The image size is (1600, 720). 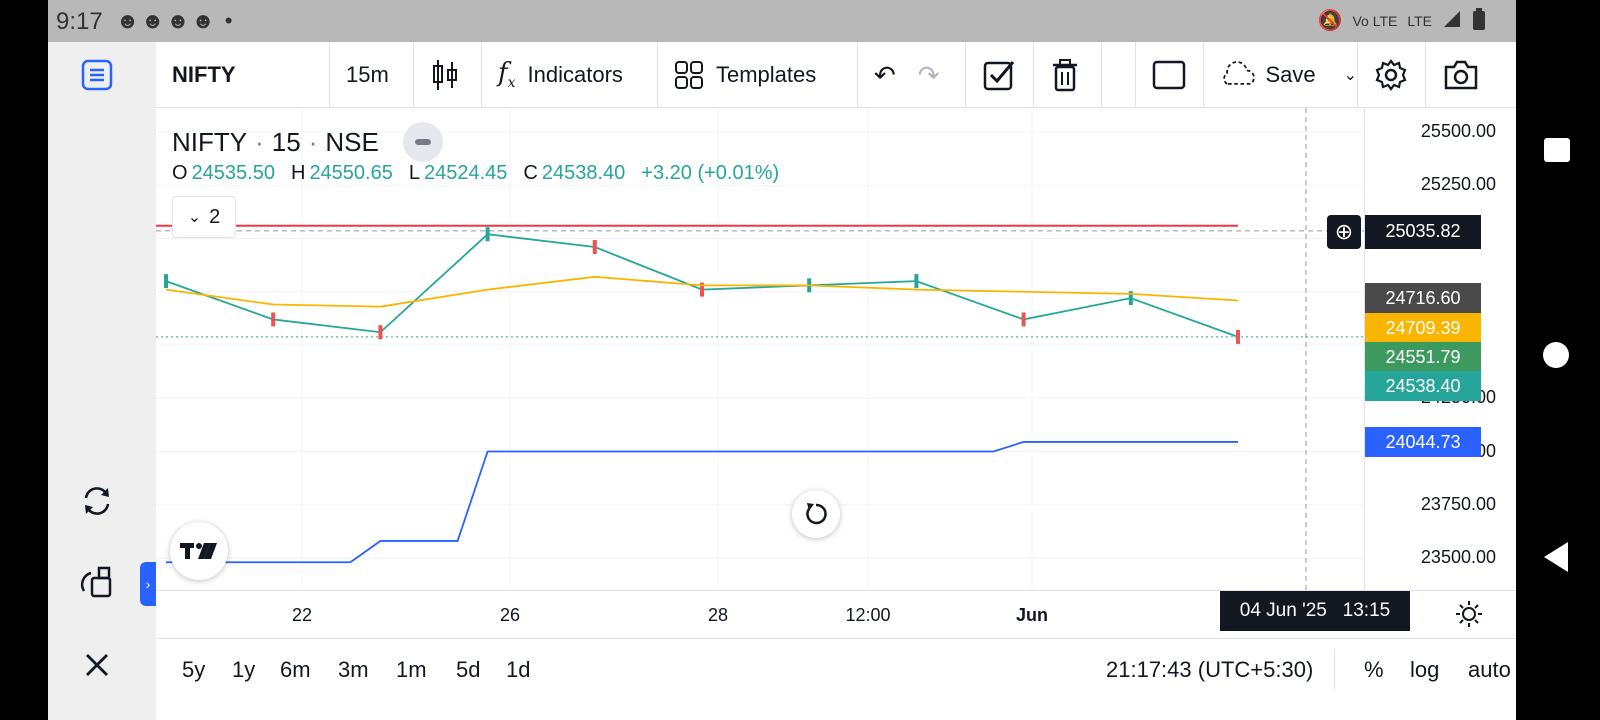 What do you see at coordinates (175, 21) in the screenshot?
I see `notification-icons: ☻☻☻☻ •` at bounding box center [175, 21].